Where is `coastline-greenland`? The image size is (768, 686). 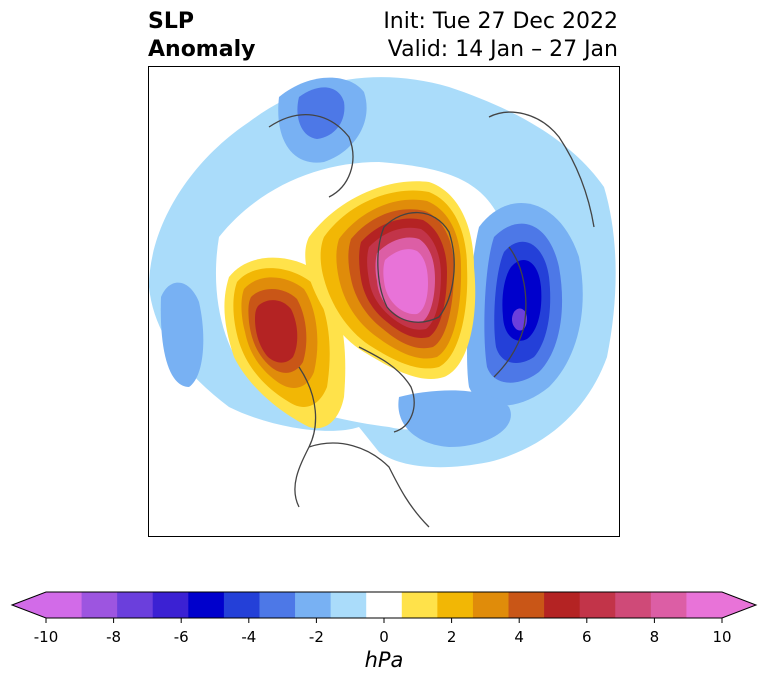 coastline-greenland is located at coordinates (416, 267).